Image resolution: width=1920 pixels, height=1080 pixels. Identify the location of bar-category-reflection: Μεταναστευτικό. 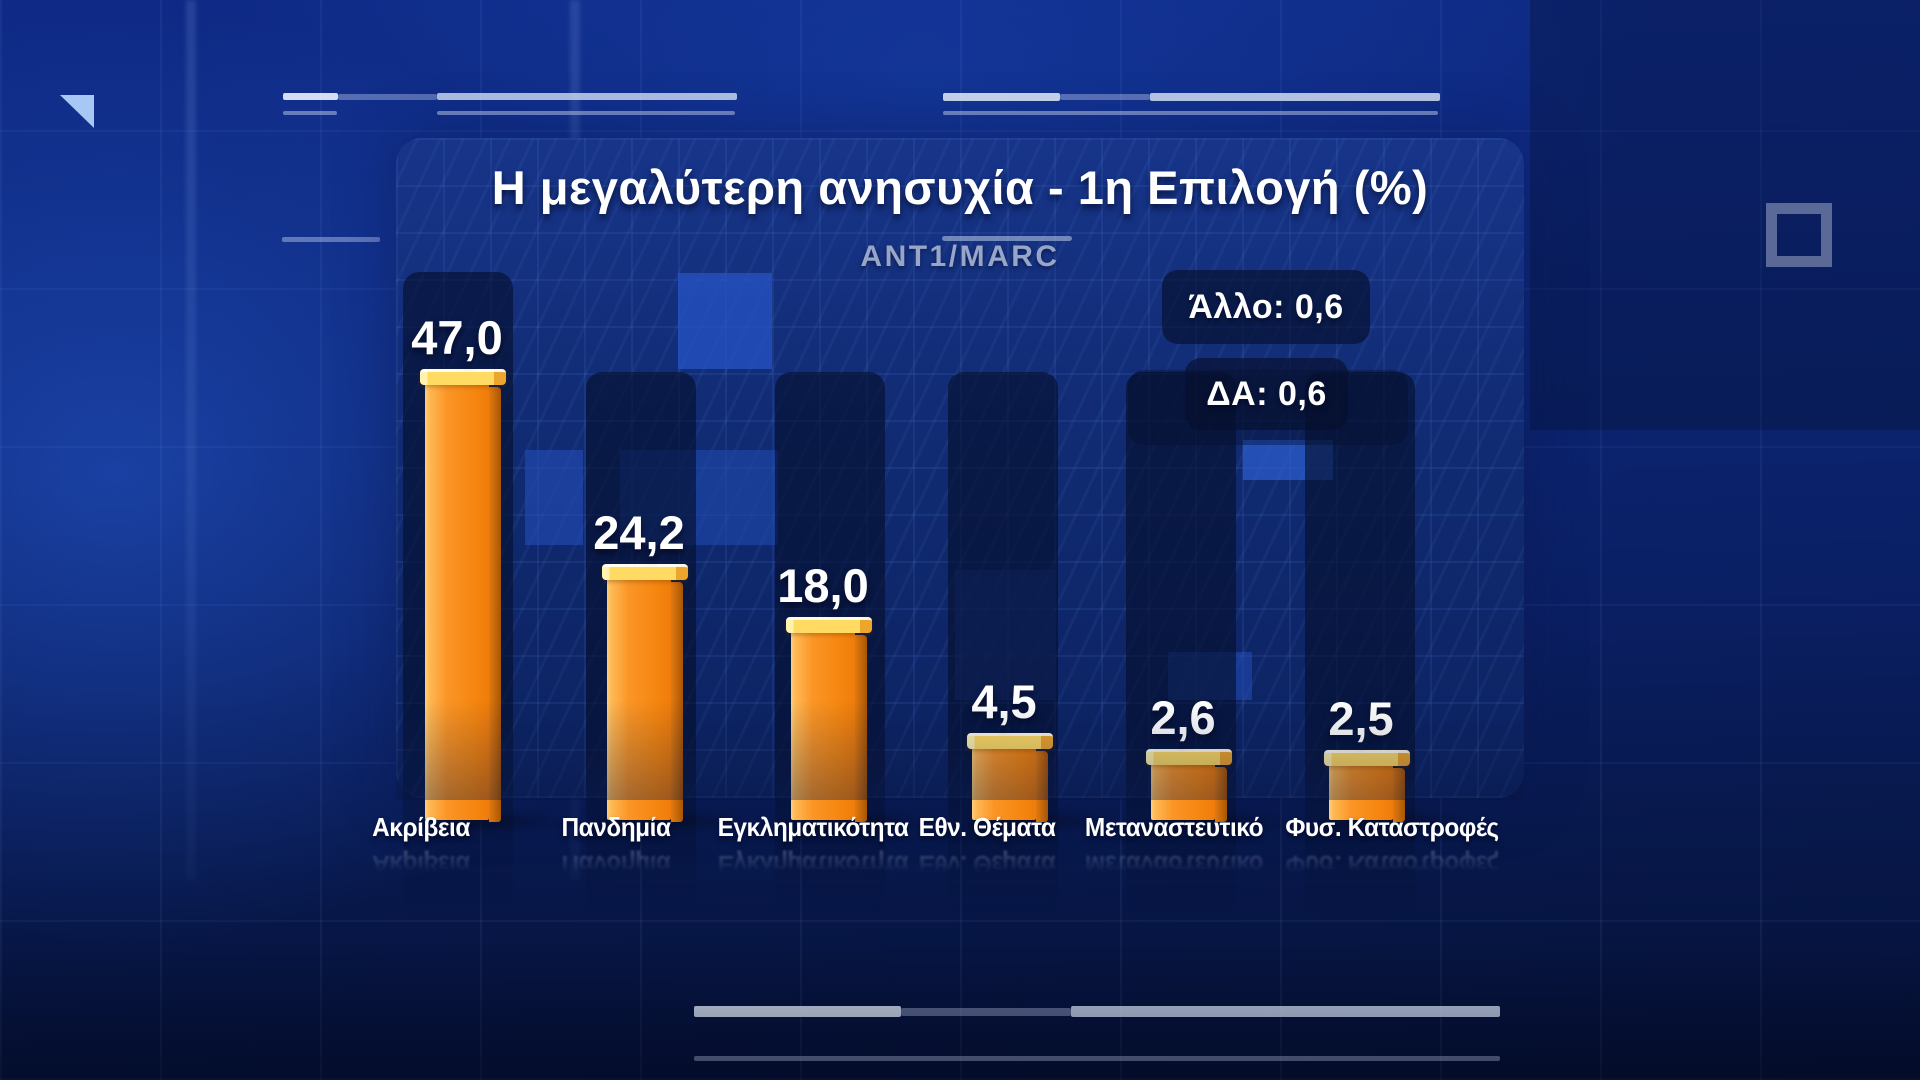
(1174, 865).